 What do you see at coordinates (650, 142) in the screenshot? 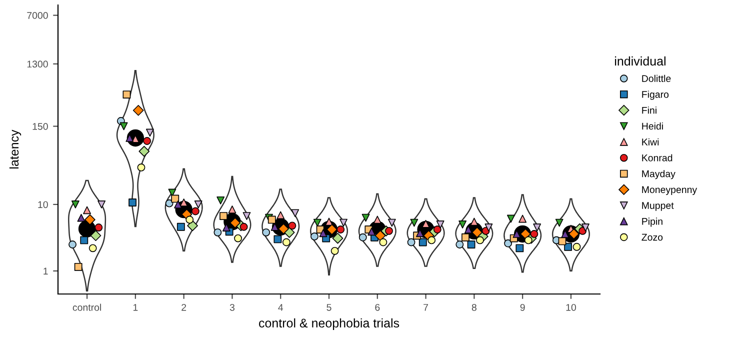
I see `legend-label: Kiwi` at bounding box center [650, 142].